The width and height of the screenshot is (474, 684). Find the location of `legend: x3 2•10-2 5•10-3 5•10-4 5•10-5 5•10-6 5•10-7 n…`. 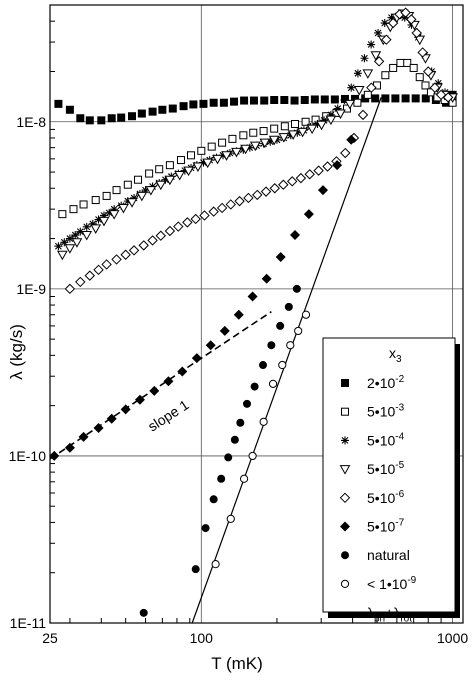

legend: x3 2•10-2 5•10-3 5•10-4 5•10-5 5•10-6 5•10-7 n… is located at coordinates (391, 481).